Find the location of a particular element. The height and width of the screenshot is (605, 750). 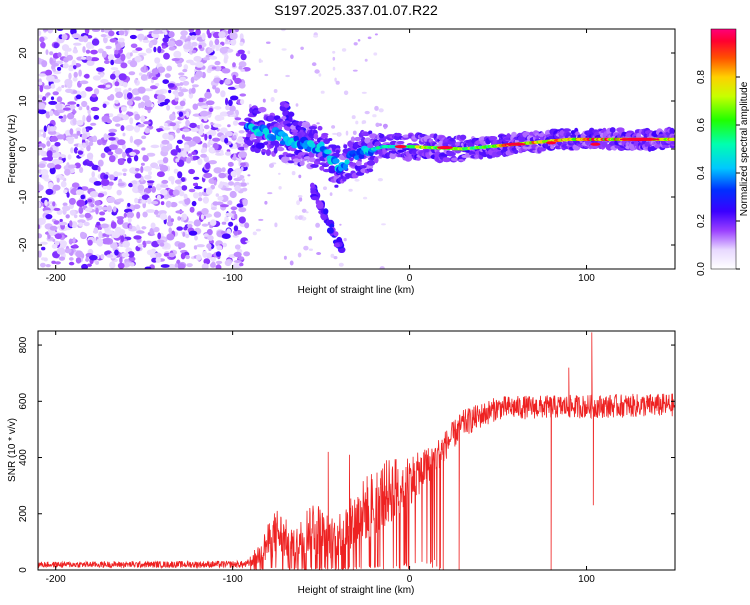

colorbar-tick-label: 0.8 is located at coordinates (701, 77).